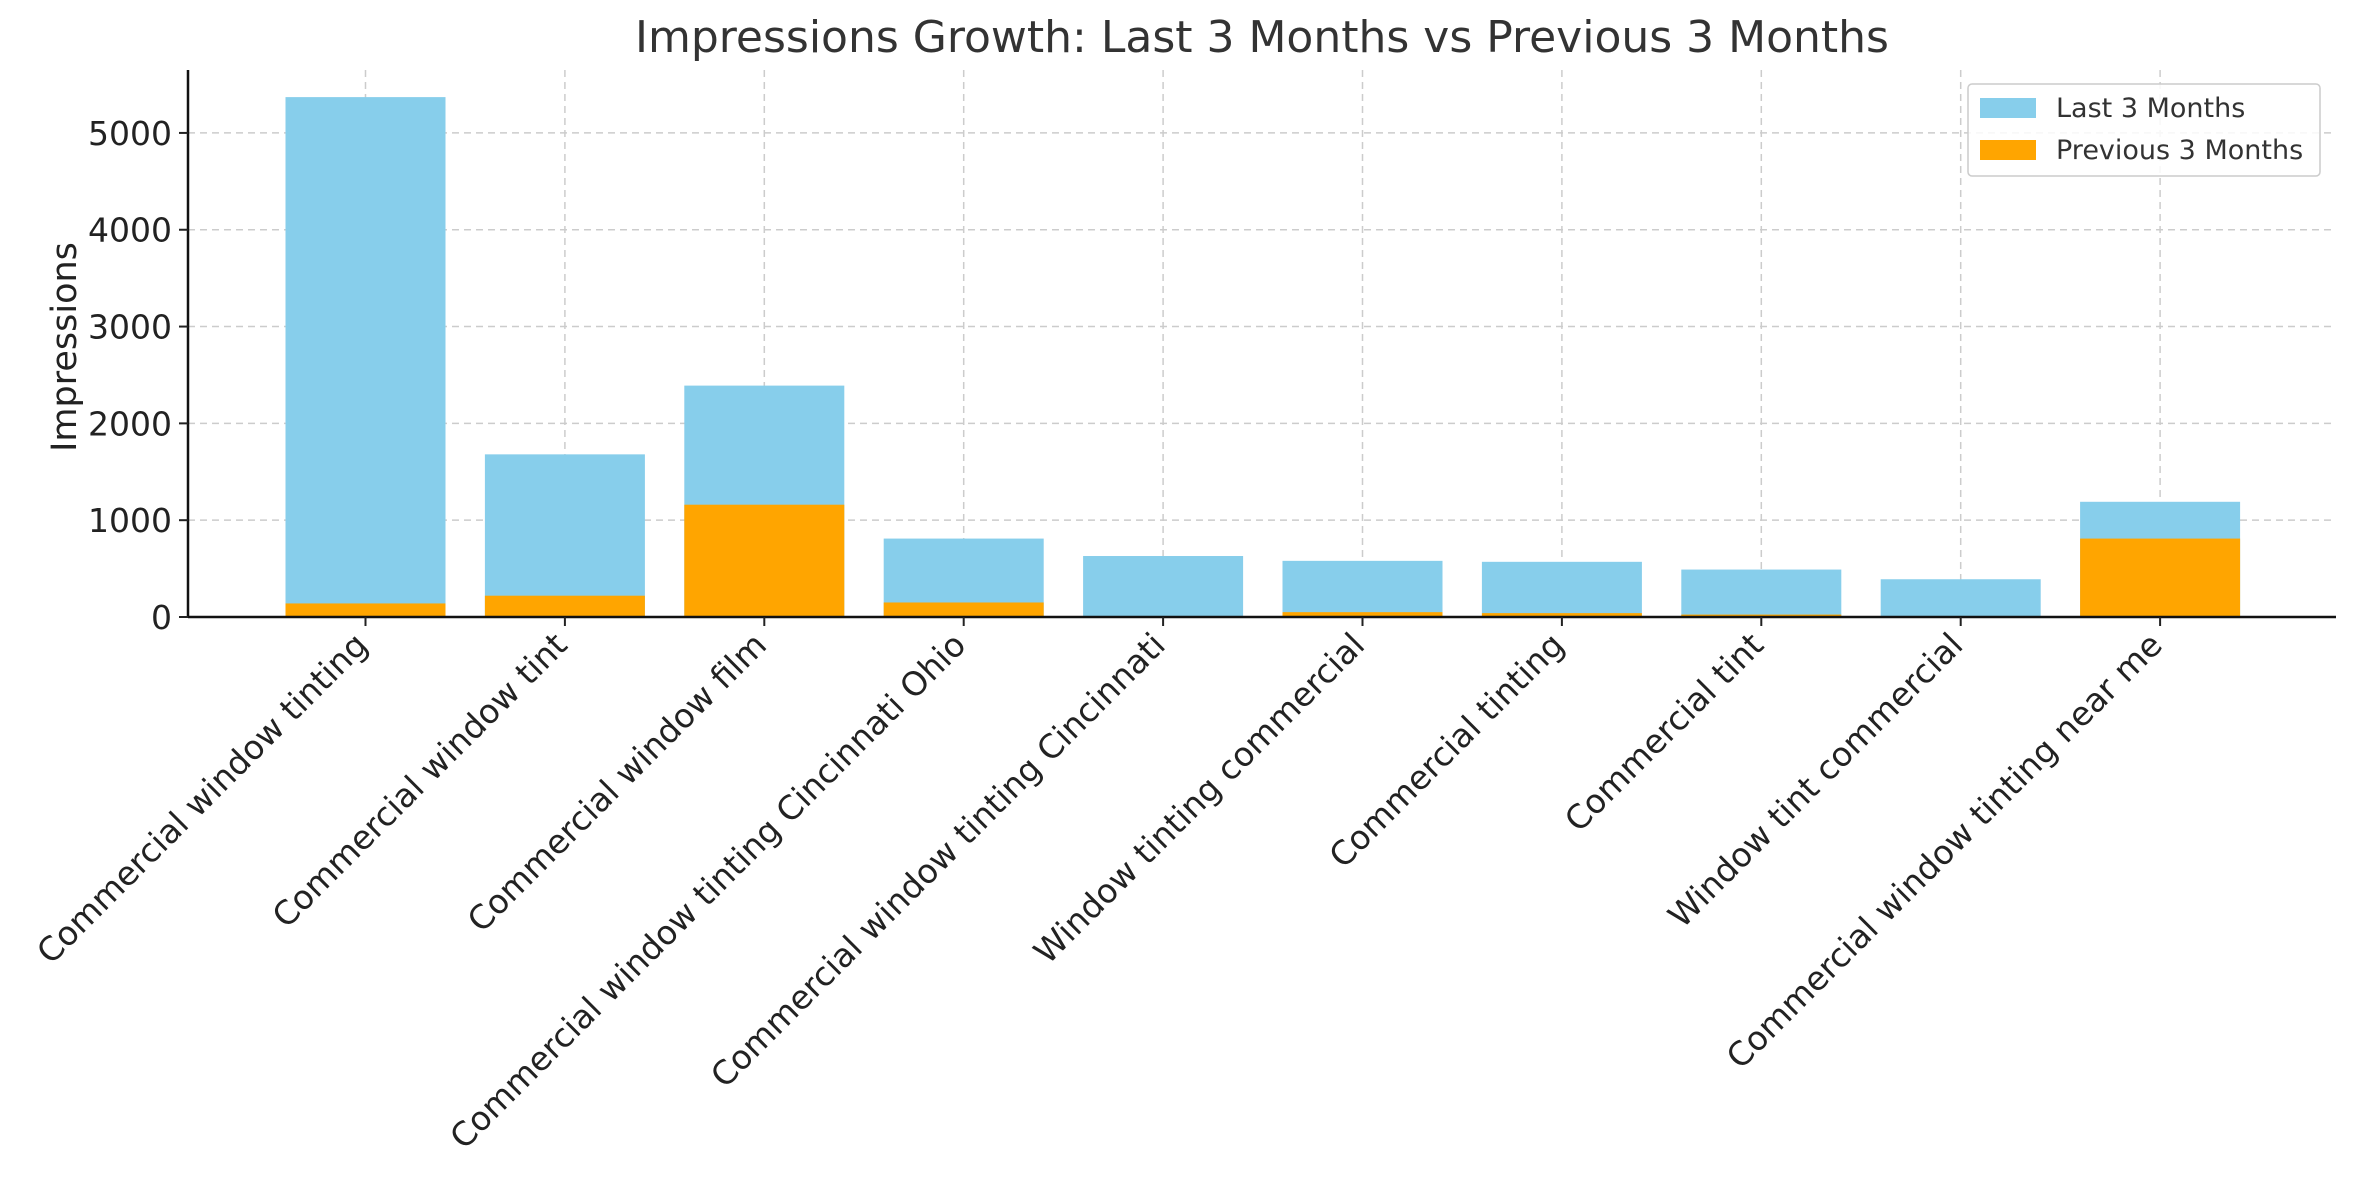  What do you see at coordinates (1199, 798) in the screenshot?
I see `x-tick-label: Window tinting commercial` at bounding box center [1199, 798].